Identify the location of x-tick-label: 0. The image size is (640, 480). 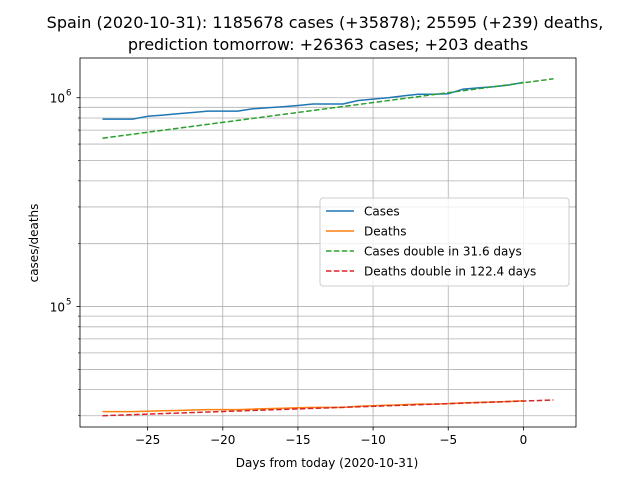
(524, 440).